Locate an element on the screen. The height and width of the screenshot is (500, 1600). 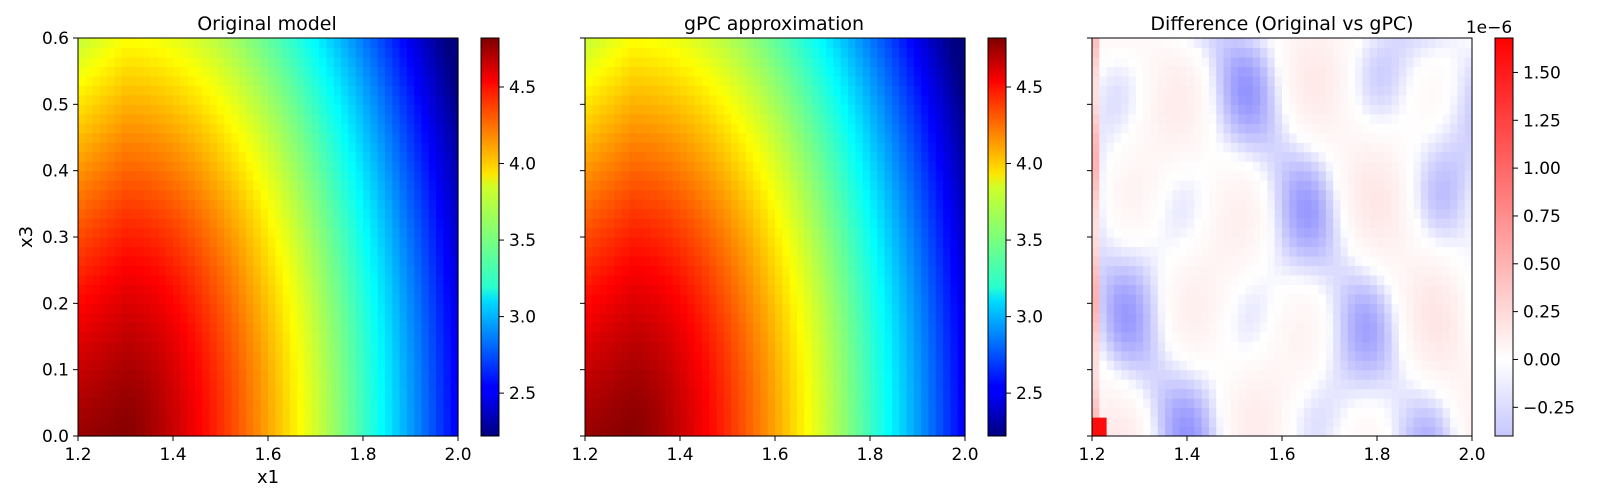
x-ticks: 1.2 1.4 1.6 1.8 2.0 is located at coordinates (775, 450).